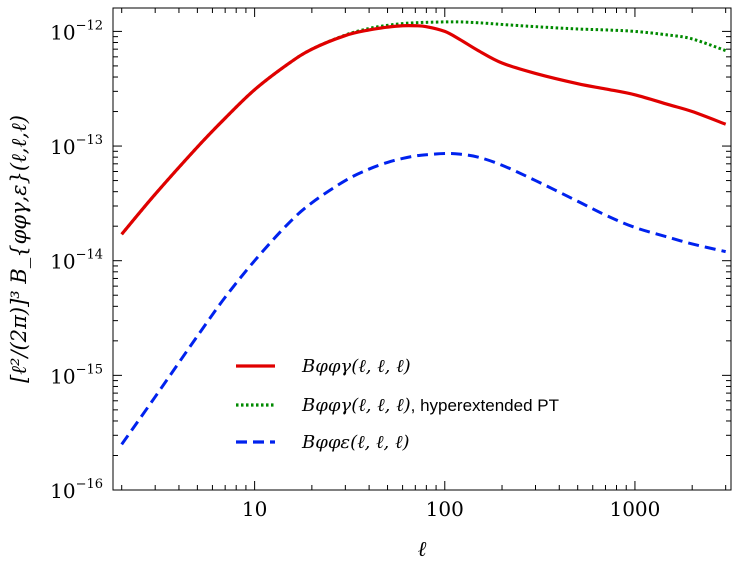 The height and width of the screenshot is (571, 743). Describe the element at coordinates (355, 442) in the screenshot. I see `legend-label: Bφφε(ℓ, ℓ, ℓ)` at that location.